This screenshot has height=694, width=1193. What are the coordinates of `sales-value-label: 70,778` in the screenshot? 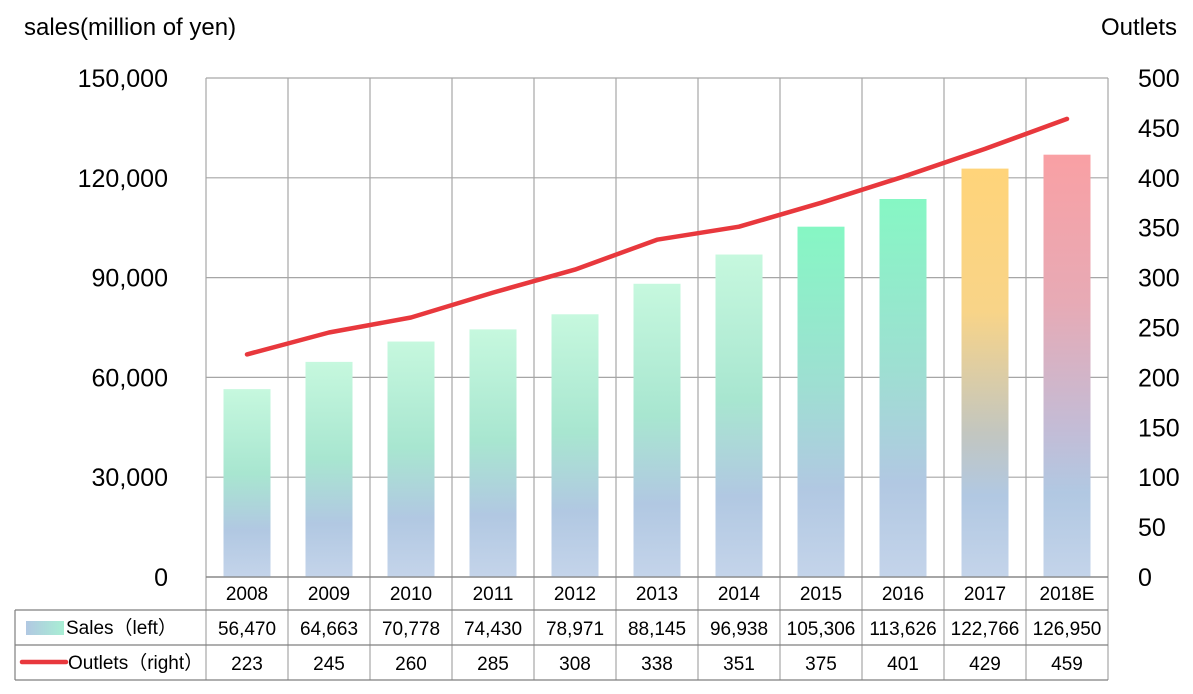 It's located at (411, 629).